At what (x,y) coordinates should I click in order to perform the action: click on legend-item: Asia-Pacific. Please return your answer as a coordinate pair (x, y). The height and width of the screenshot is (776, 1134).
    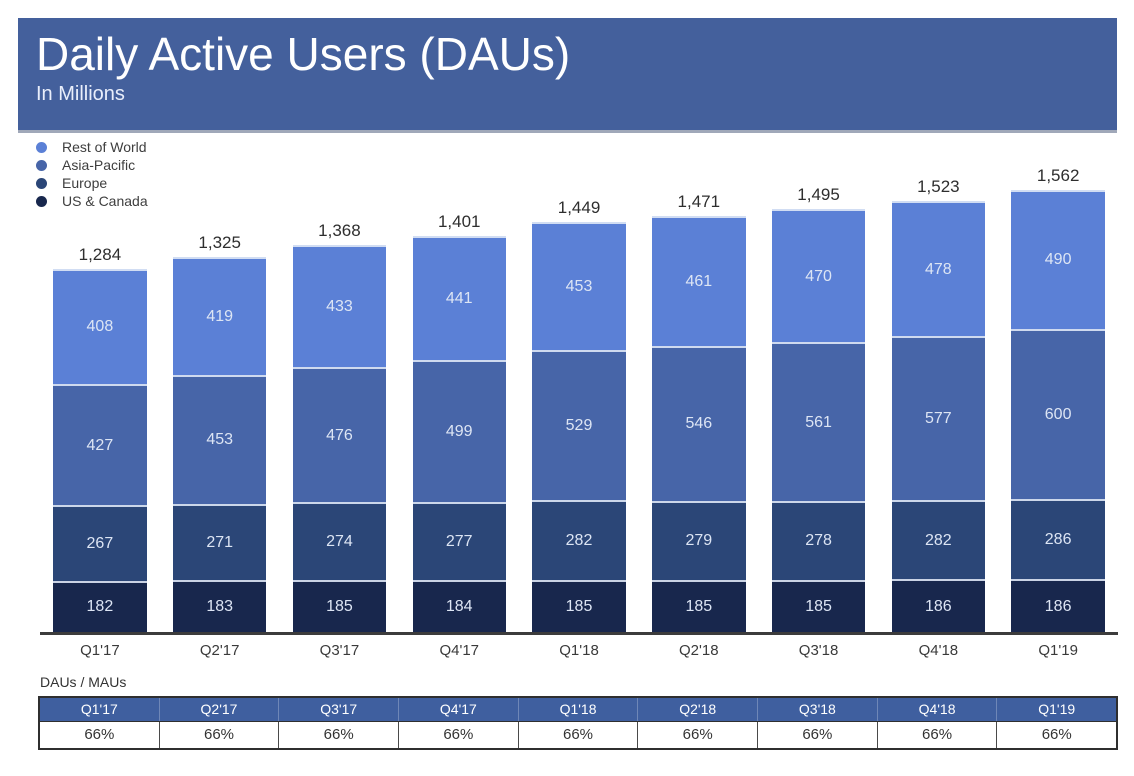
    Looking at the image, I should click on (92, 165).